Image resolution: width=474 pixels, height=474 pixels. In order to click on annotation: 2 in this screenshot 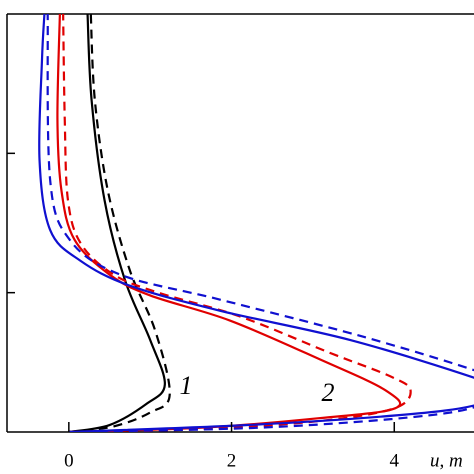, I will do `click(328, 392)`.